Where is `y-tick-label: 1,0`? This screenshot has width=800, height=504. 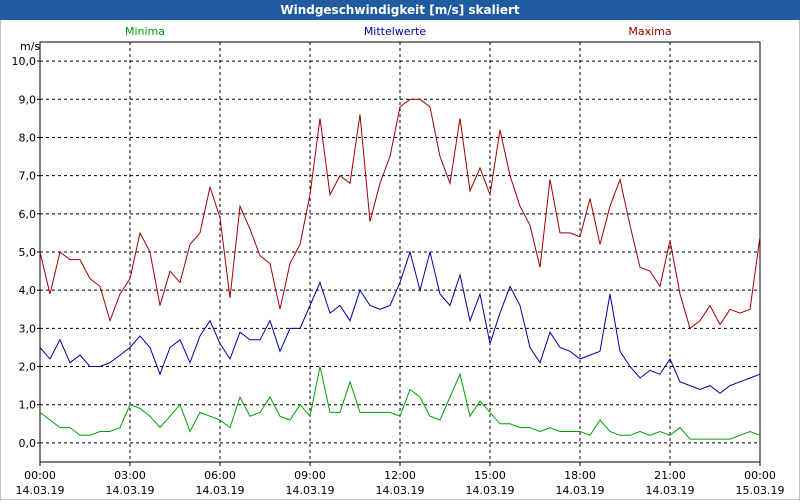
y-tick-label: 1,0 is located at coordinates (28, 405).